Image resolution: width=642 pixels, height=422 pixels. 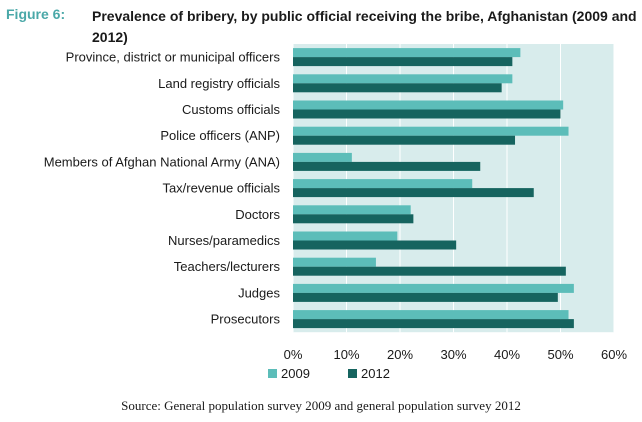 What do you see at coordinates (231, 109) in the screenshot?
I see `category-label: Customs officials` at bounding box center [231, 109].